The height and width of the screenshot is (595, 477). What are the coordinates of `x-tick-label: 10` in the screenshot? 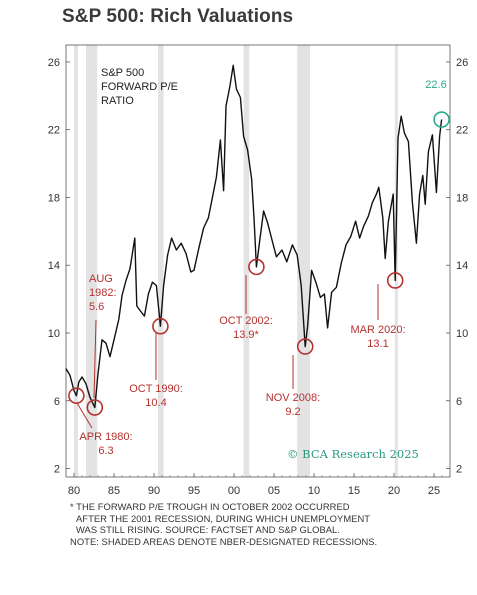 It's located at (314, 491).